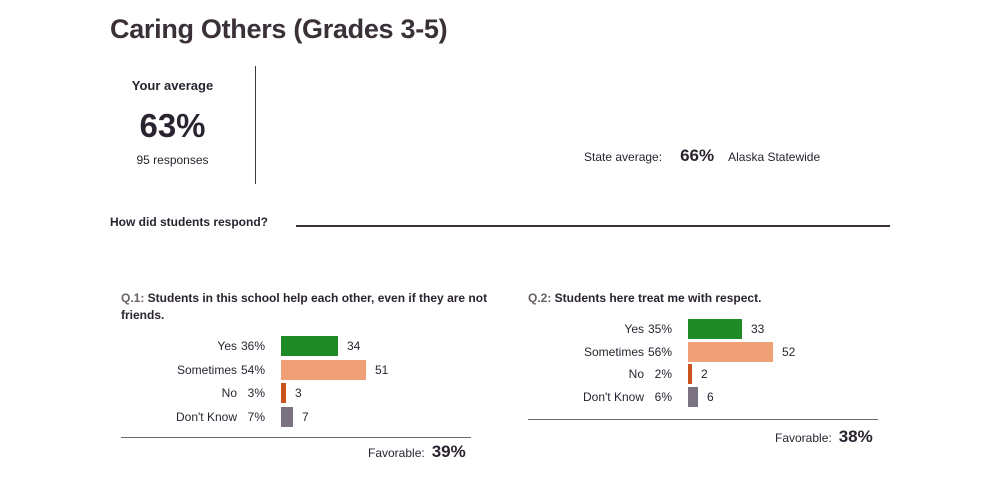  I want to click on bar-value-label: 51, so click(382, 369).